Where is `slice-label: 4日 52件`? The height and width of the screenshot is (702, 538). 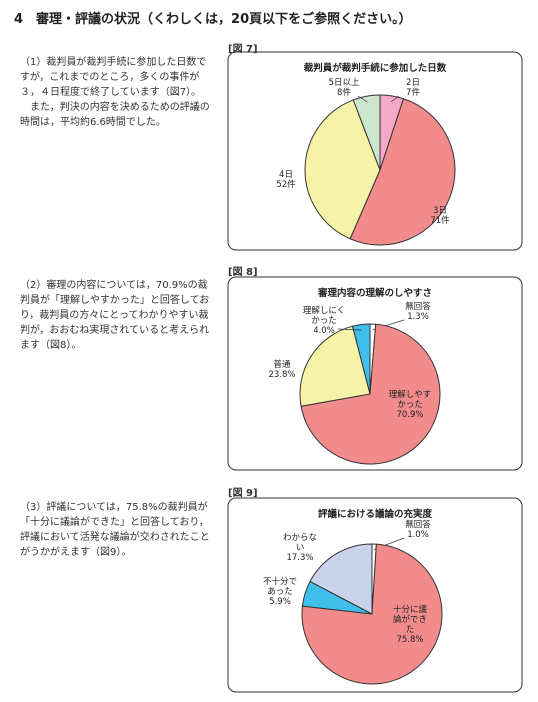 slice-label: 4日 52件 is located at coordinates (286, 180).